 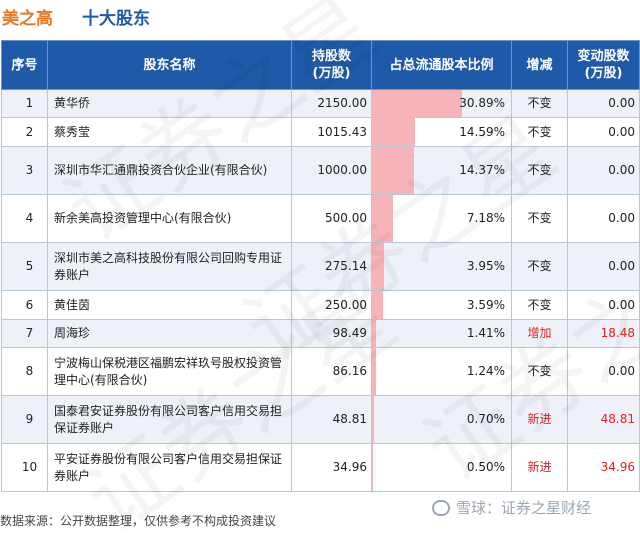 I want to click on holder-name-cell: 蔡秀莹, so click(x=169, y=132).